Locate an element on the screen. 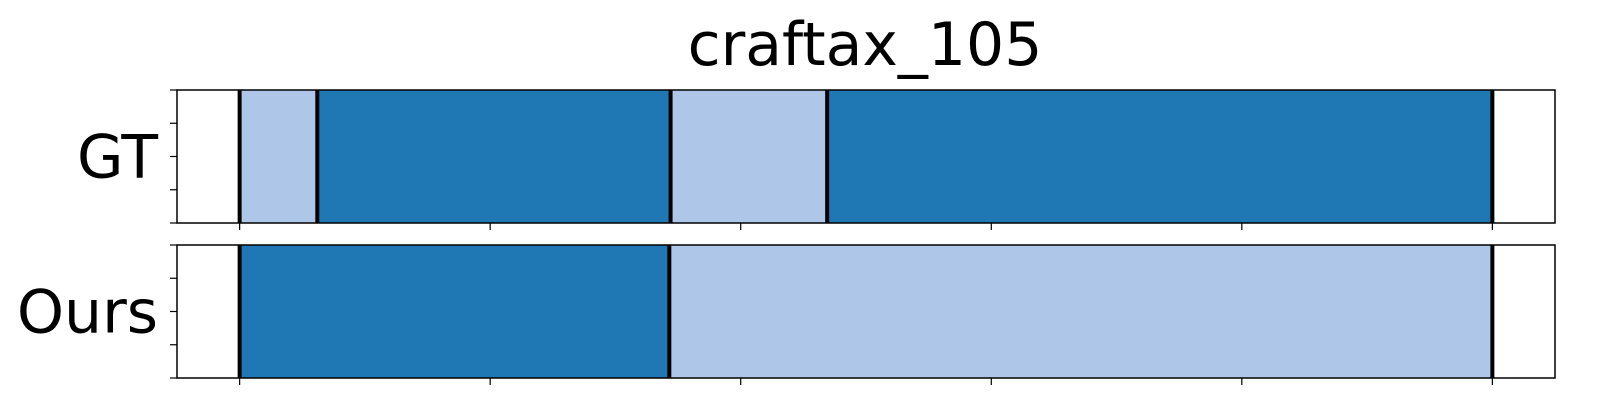 The width and height of the screenshot is (1600, 400). row-label: GT is located at coordinates (117, 158).